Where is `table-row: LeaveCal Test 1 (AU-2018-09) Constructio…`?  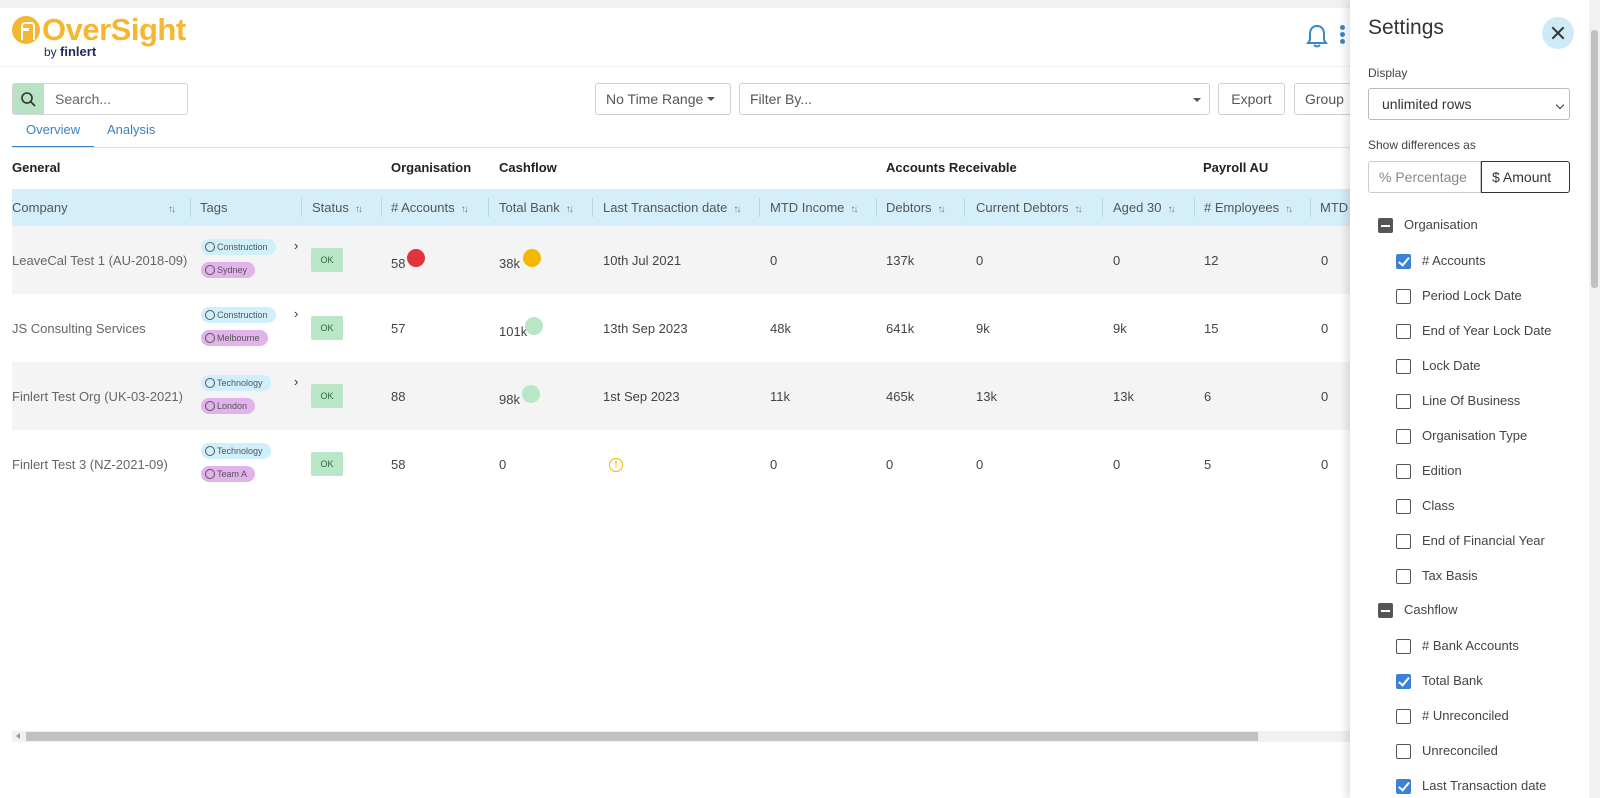
table-row: LeaveCal Test 1 (AU-2018-09) Constructio… is located at coordinates (681, 260).